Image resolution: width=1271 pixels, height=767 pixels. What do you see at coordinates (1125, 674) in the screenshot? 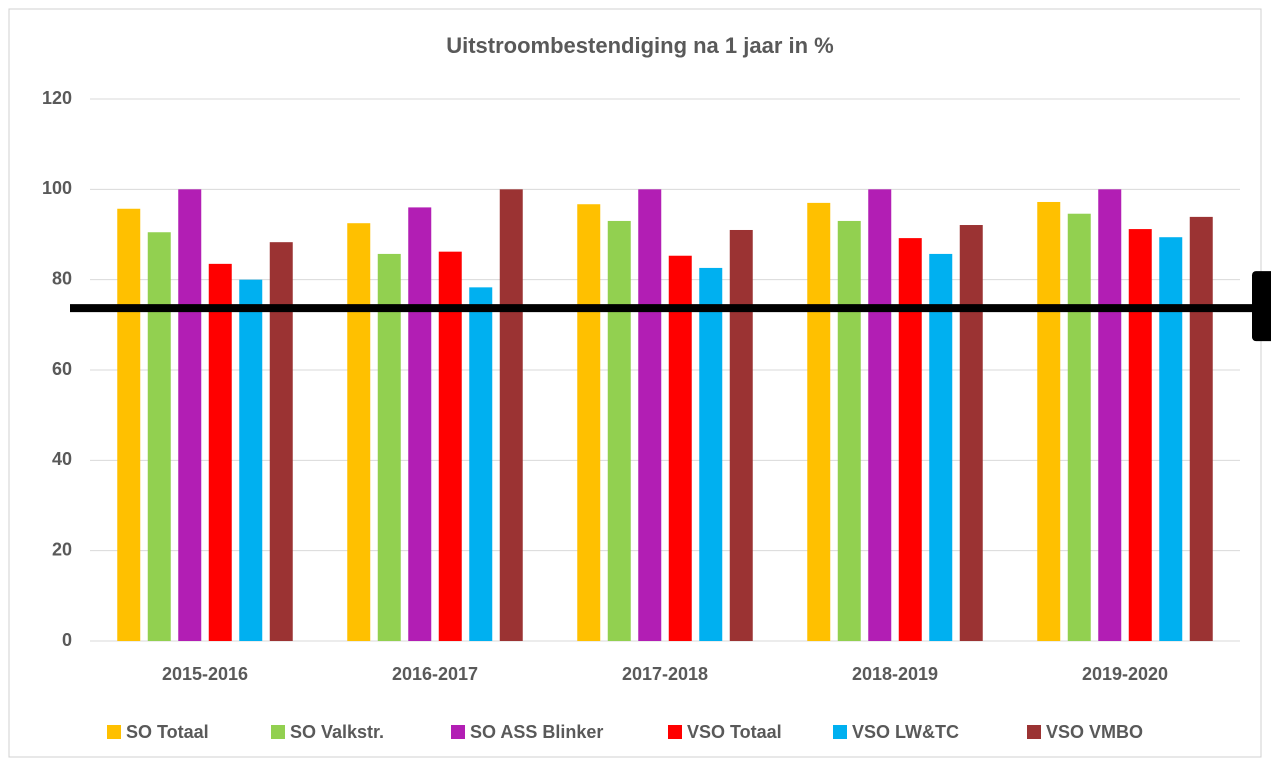
I see `x-tick-label: 2019-2020` at bounding box center [1125, 674].